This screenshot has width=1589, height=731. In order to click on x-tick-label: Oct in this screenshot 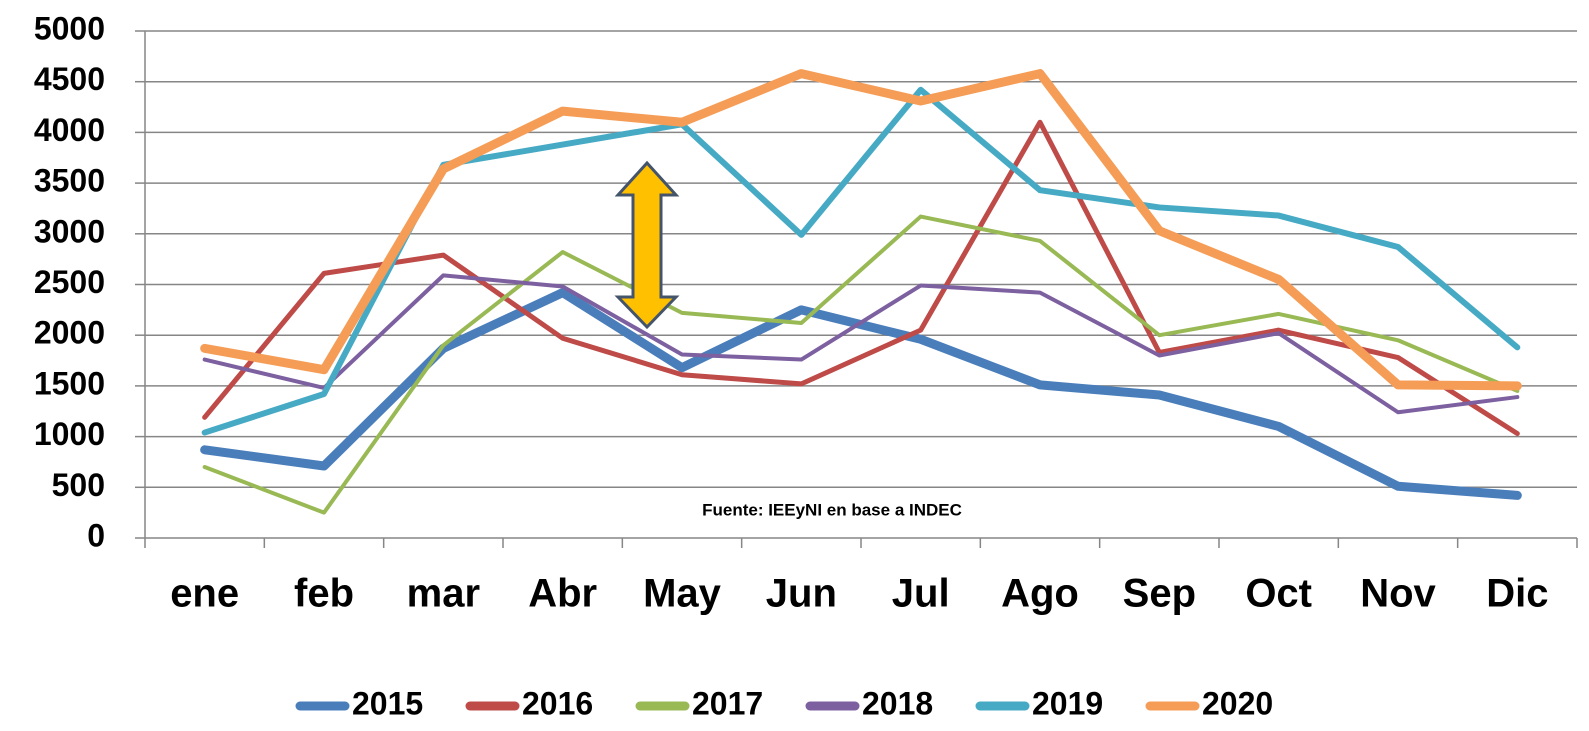, I will do `click(1278, 594)`.